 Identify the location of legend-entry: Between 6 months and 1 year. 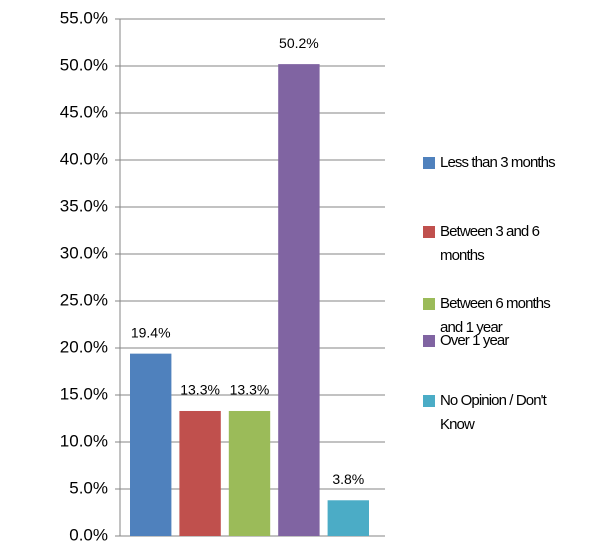
(508, 316).